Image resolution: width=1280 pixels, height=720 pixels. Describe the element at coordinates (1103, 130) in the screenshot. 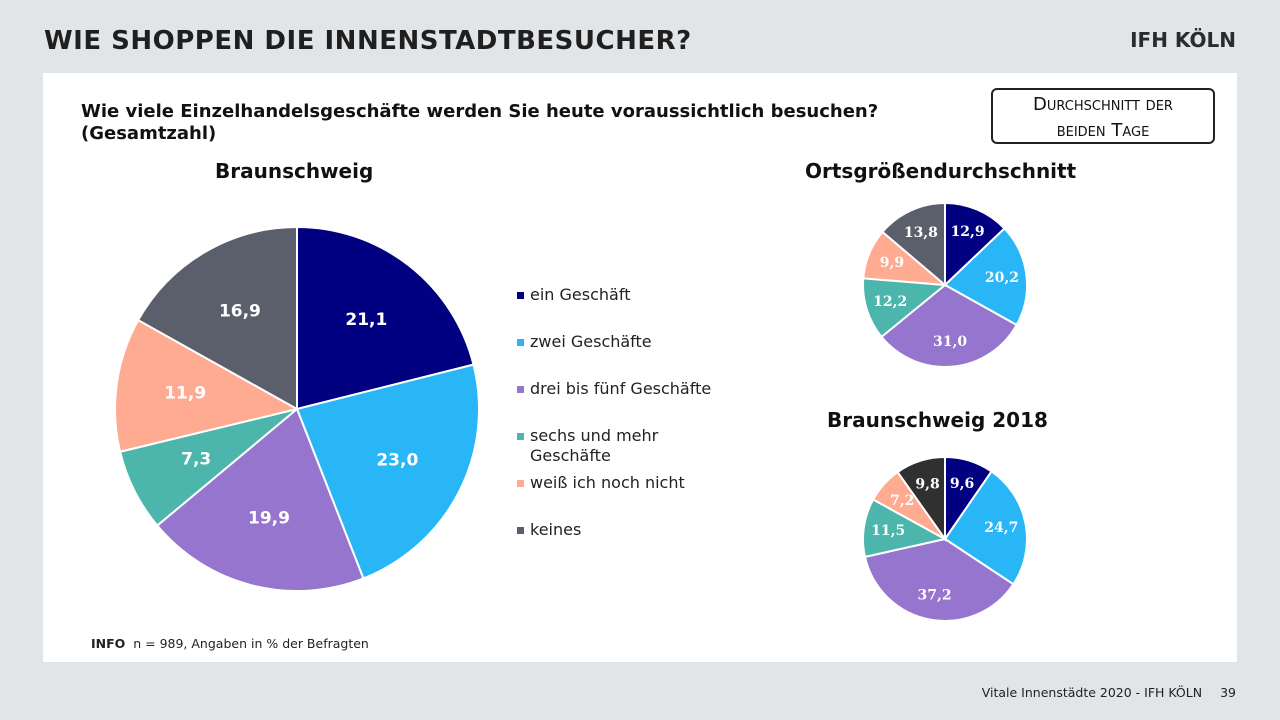

I see `average-box-line2: beiden Tage` at that location.